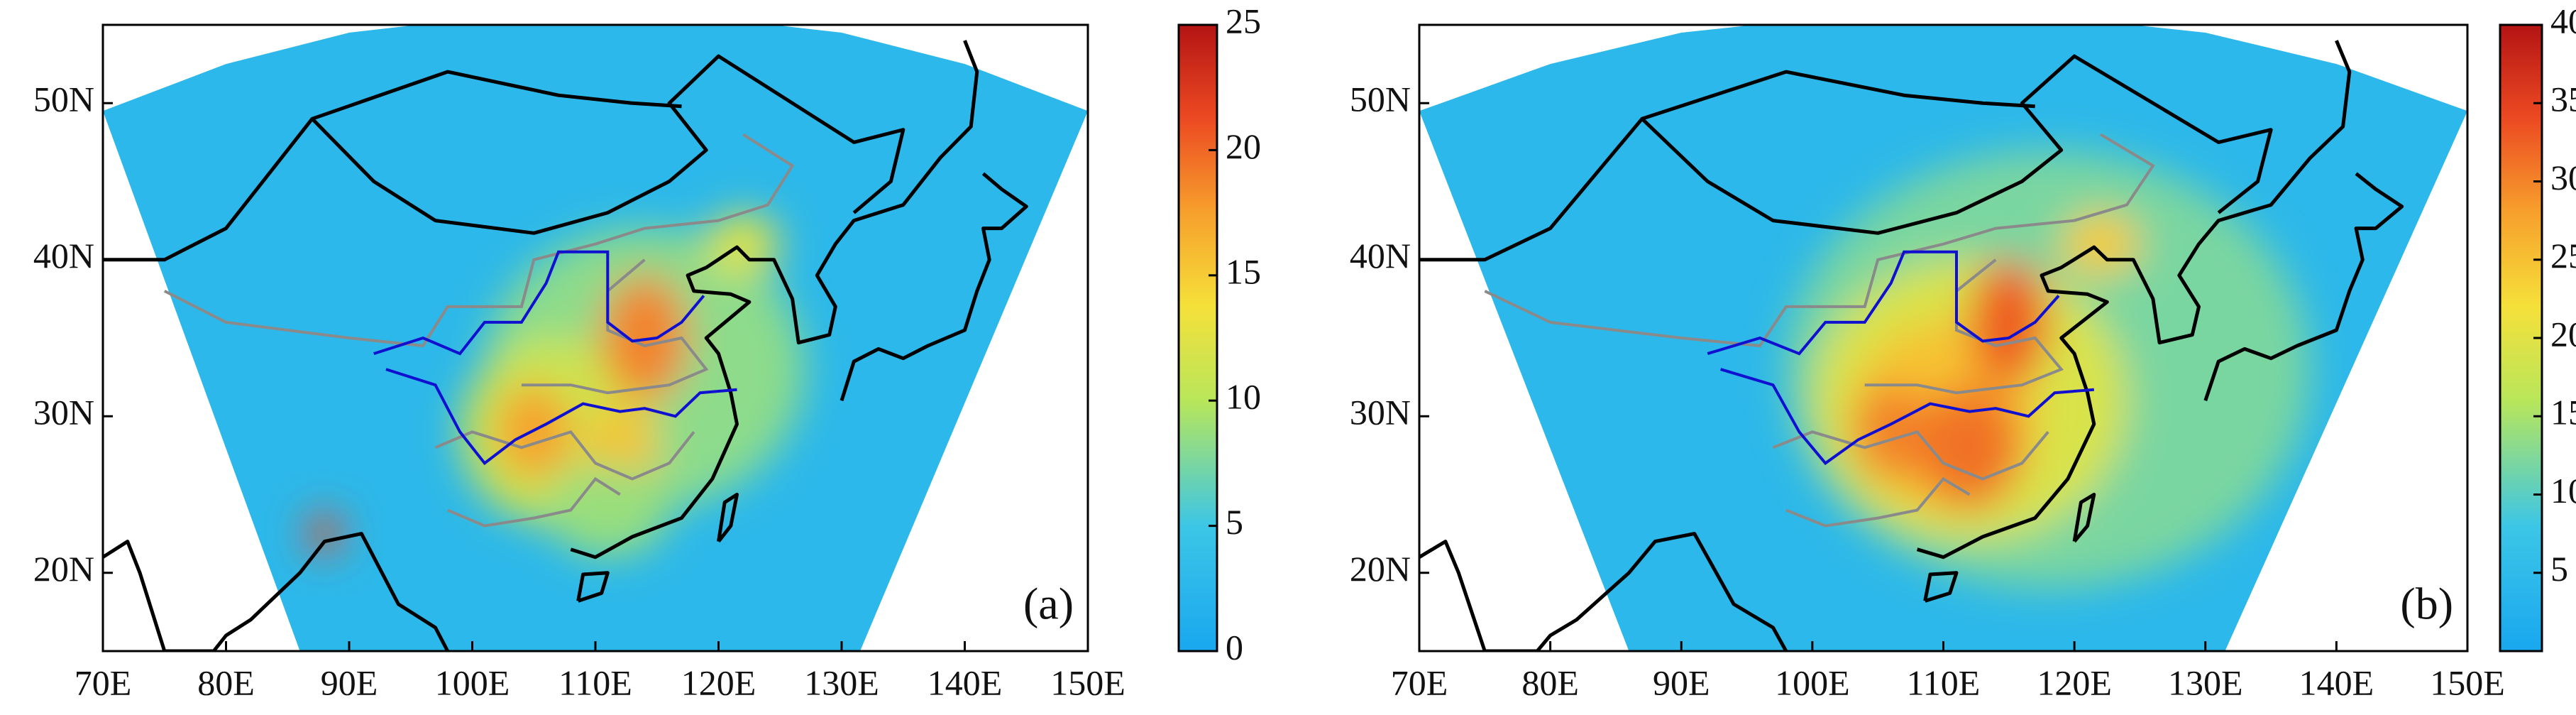 This screenshot has height=715, width=2576. Describe the element at coordinates (1048, 604) in the screenshot. I see `panel-label: (a)` at that location.